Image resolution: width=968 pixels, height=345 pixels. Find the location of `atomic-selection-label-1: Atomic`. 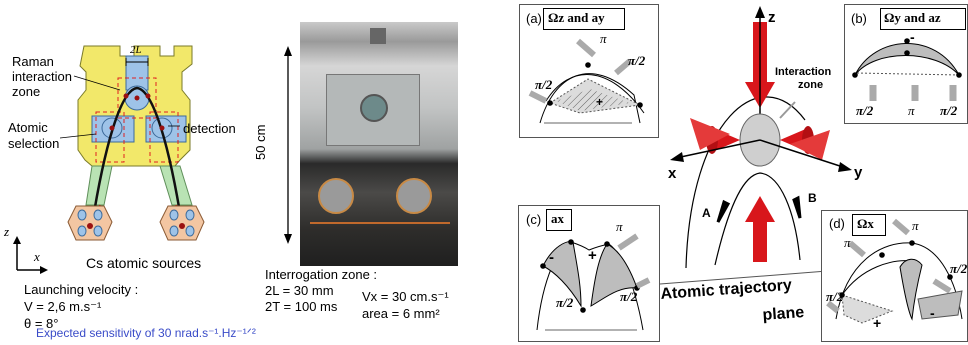

atomic-selection-label-1: Atomic is located at coordinates (28, 127).